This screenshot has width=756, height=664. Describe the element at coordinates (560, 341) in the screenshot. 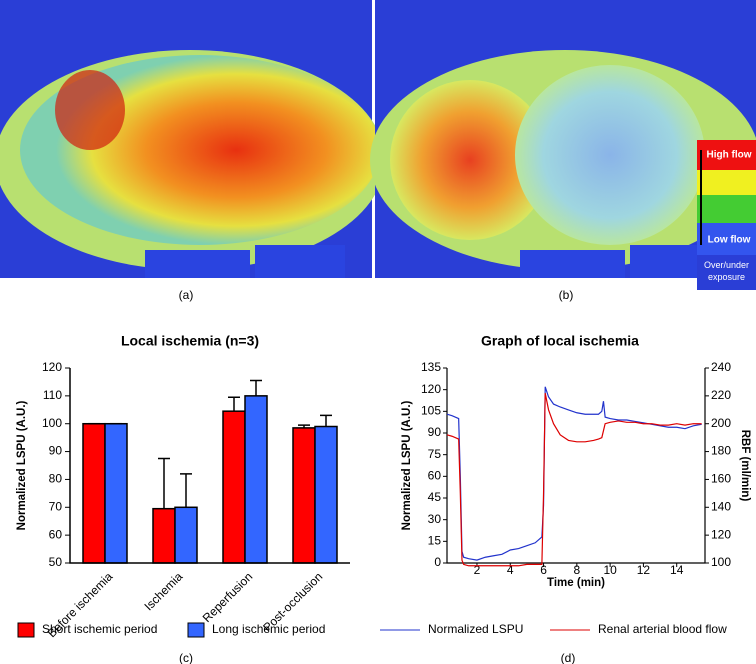

I see `chart-title: Graph of local ischemia` at that location.